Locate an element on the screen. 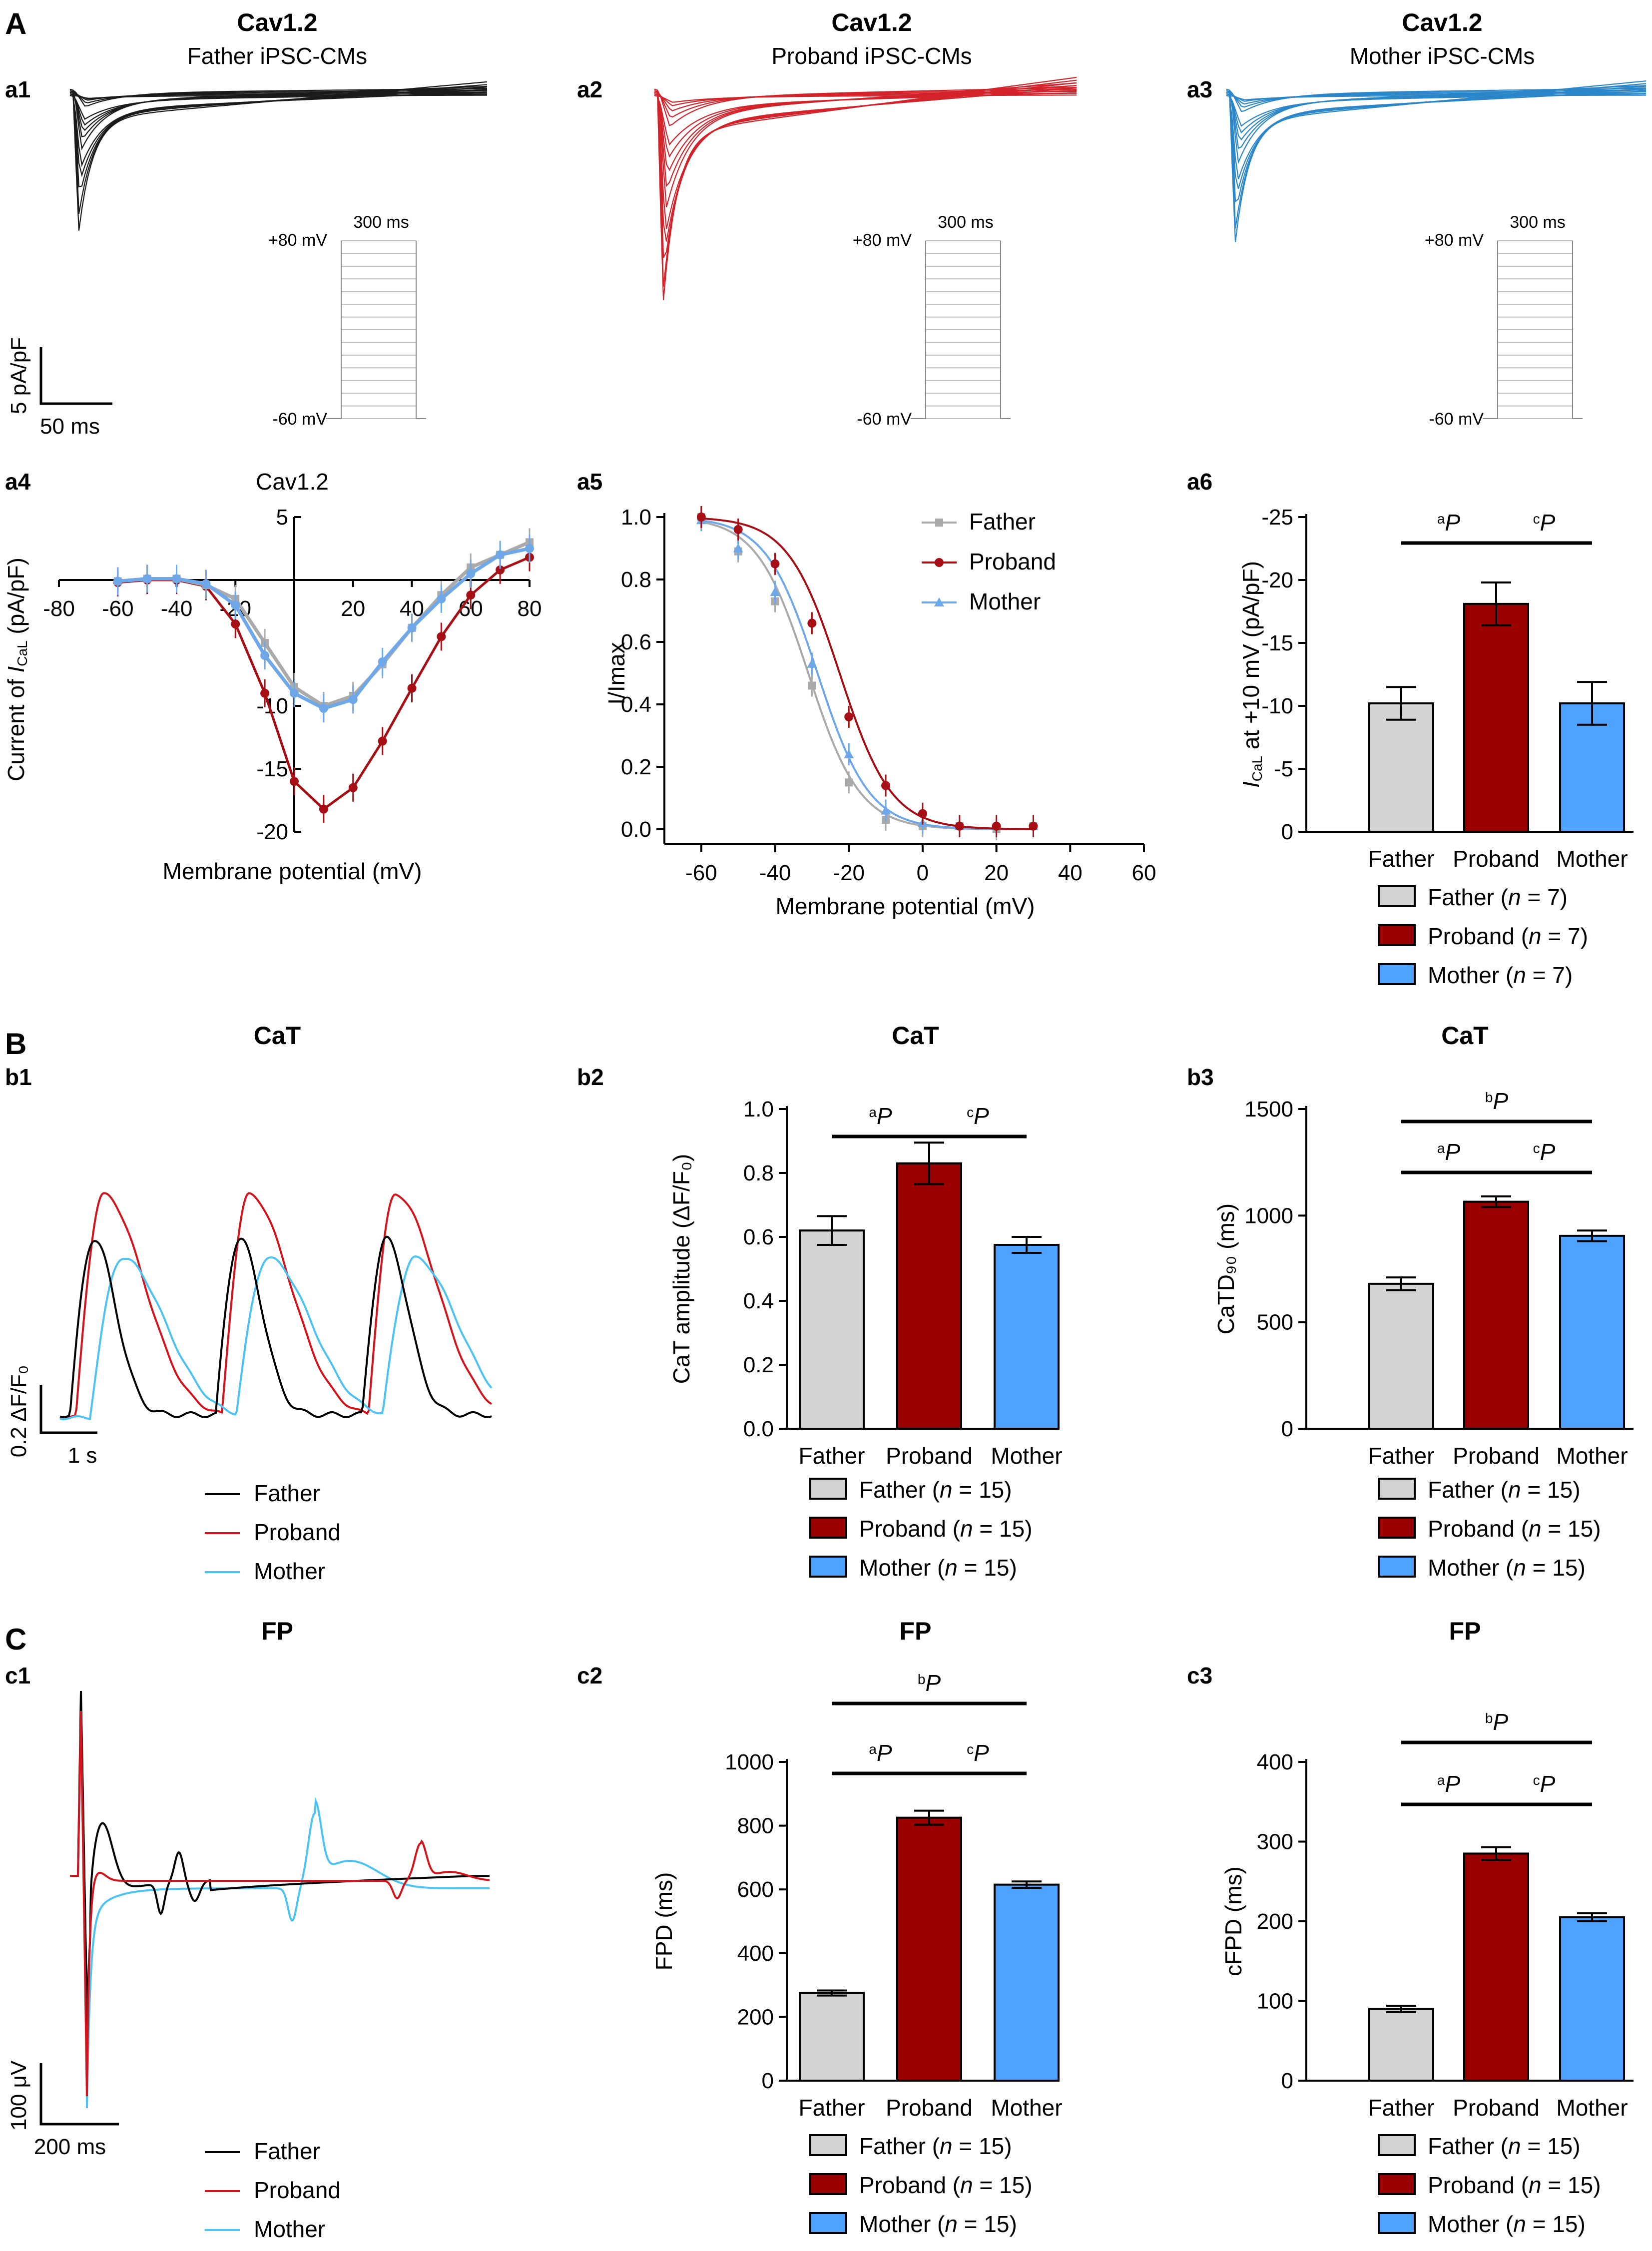  a6-legend-label: Mother (n = 7) is located at coordinates (1500, 975).